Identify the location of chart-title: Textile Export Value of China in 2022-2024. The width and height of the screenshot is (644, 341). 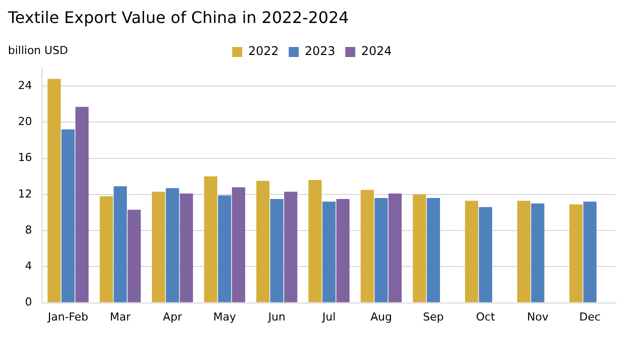
(179, 18).